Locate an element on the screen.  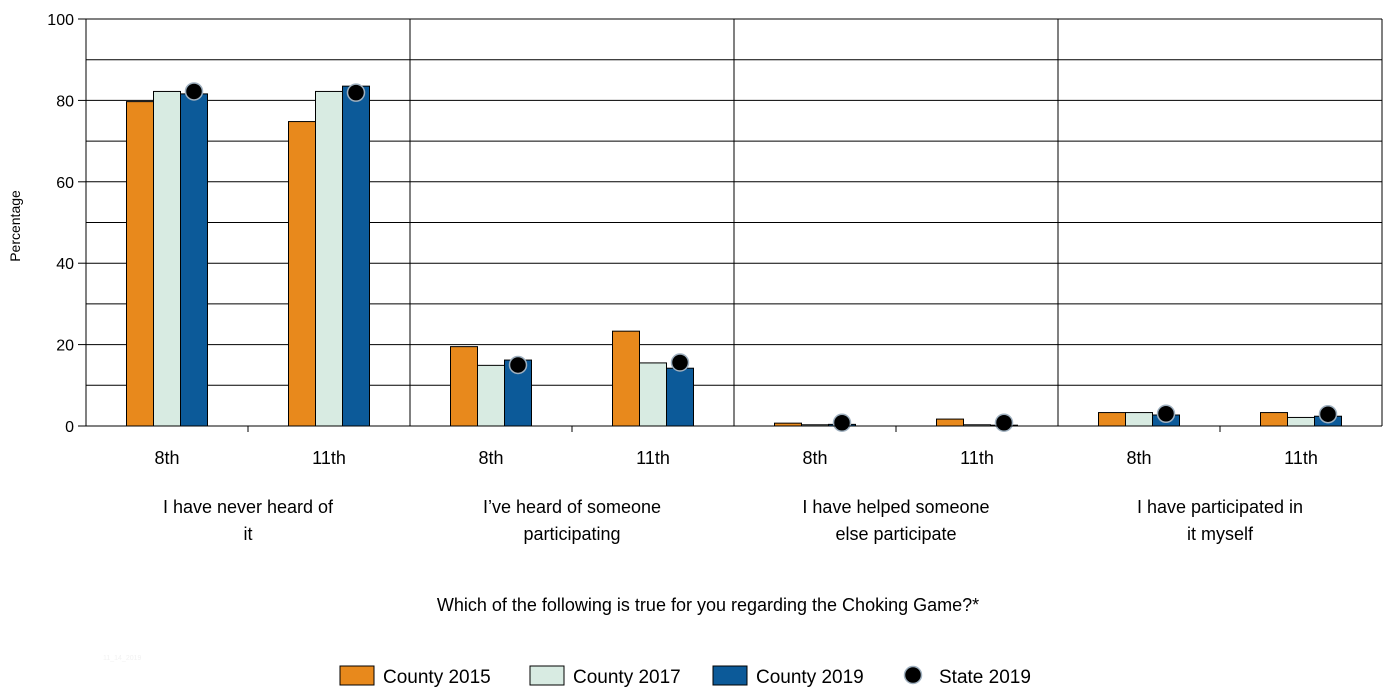
footnote: 11_14_2019 is located at coordinates (122, 658).